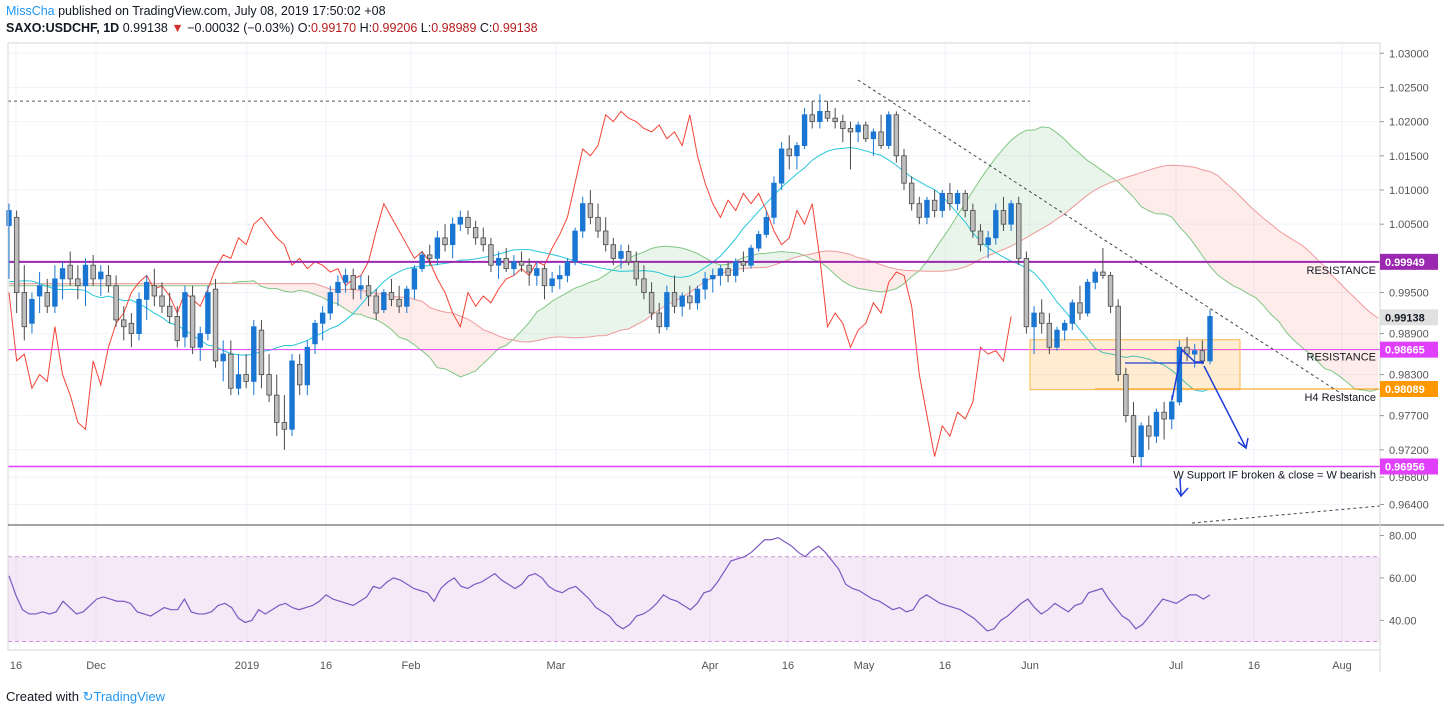 The width and height of the screenshot is (1444, 715). I want to click on symbol-name: SAXO:USDCHF, 1D, so click(63, 28).